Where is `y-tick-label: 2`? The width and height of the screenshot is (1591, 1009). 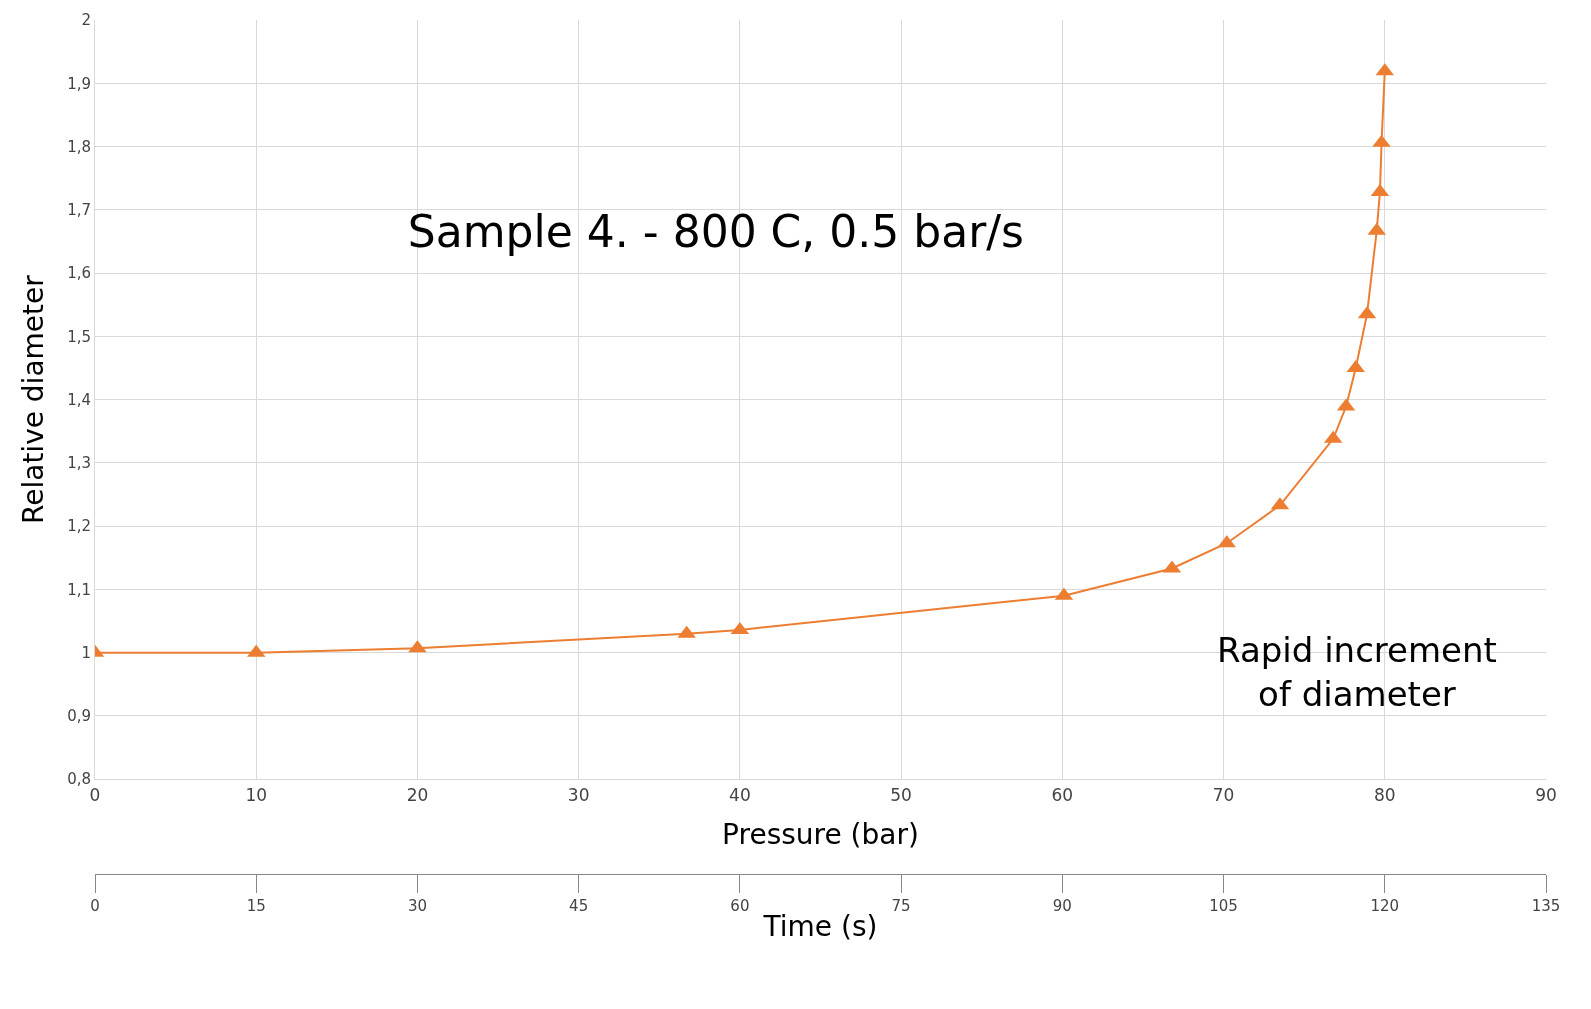 y-tick-label: 2 is located at coordinates (86, 20).